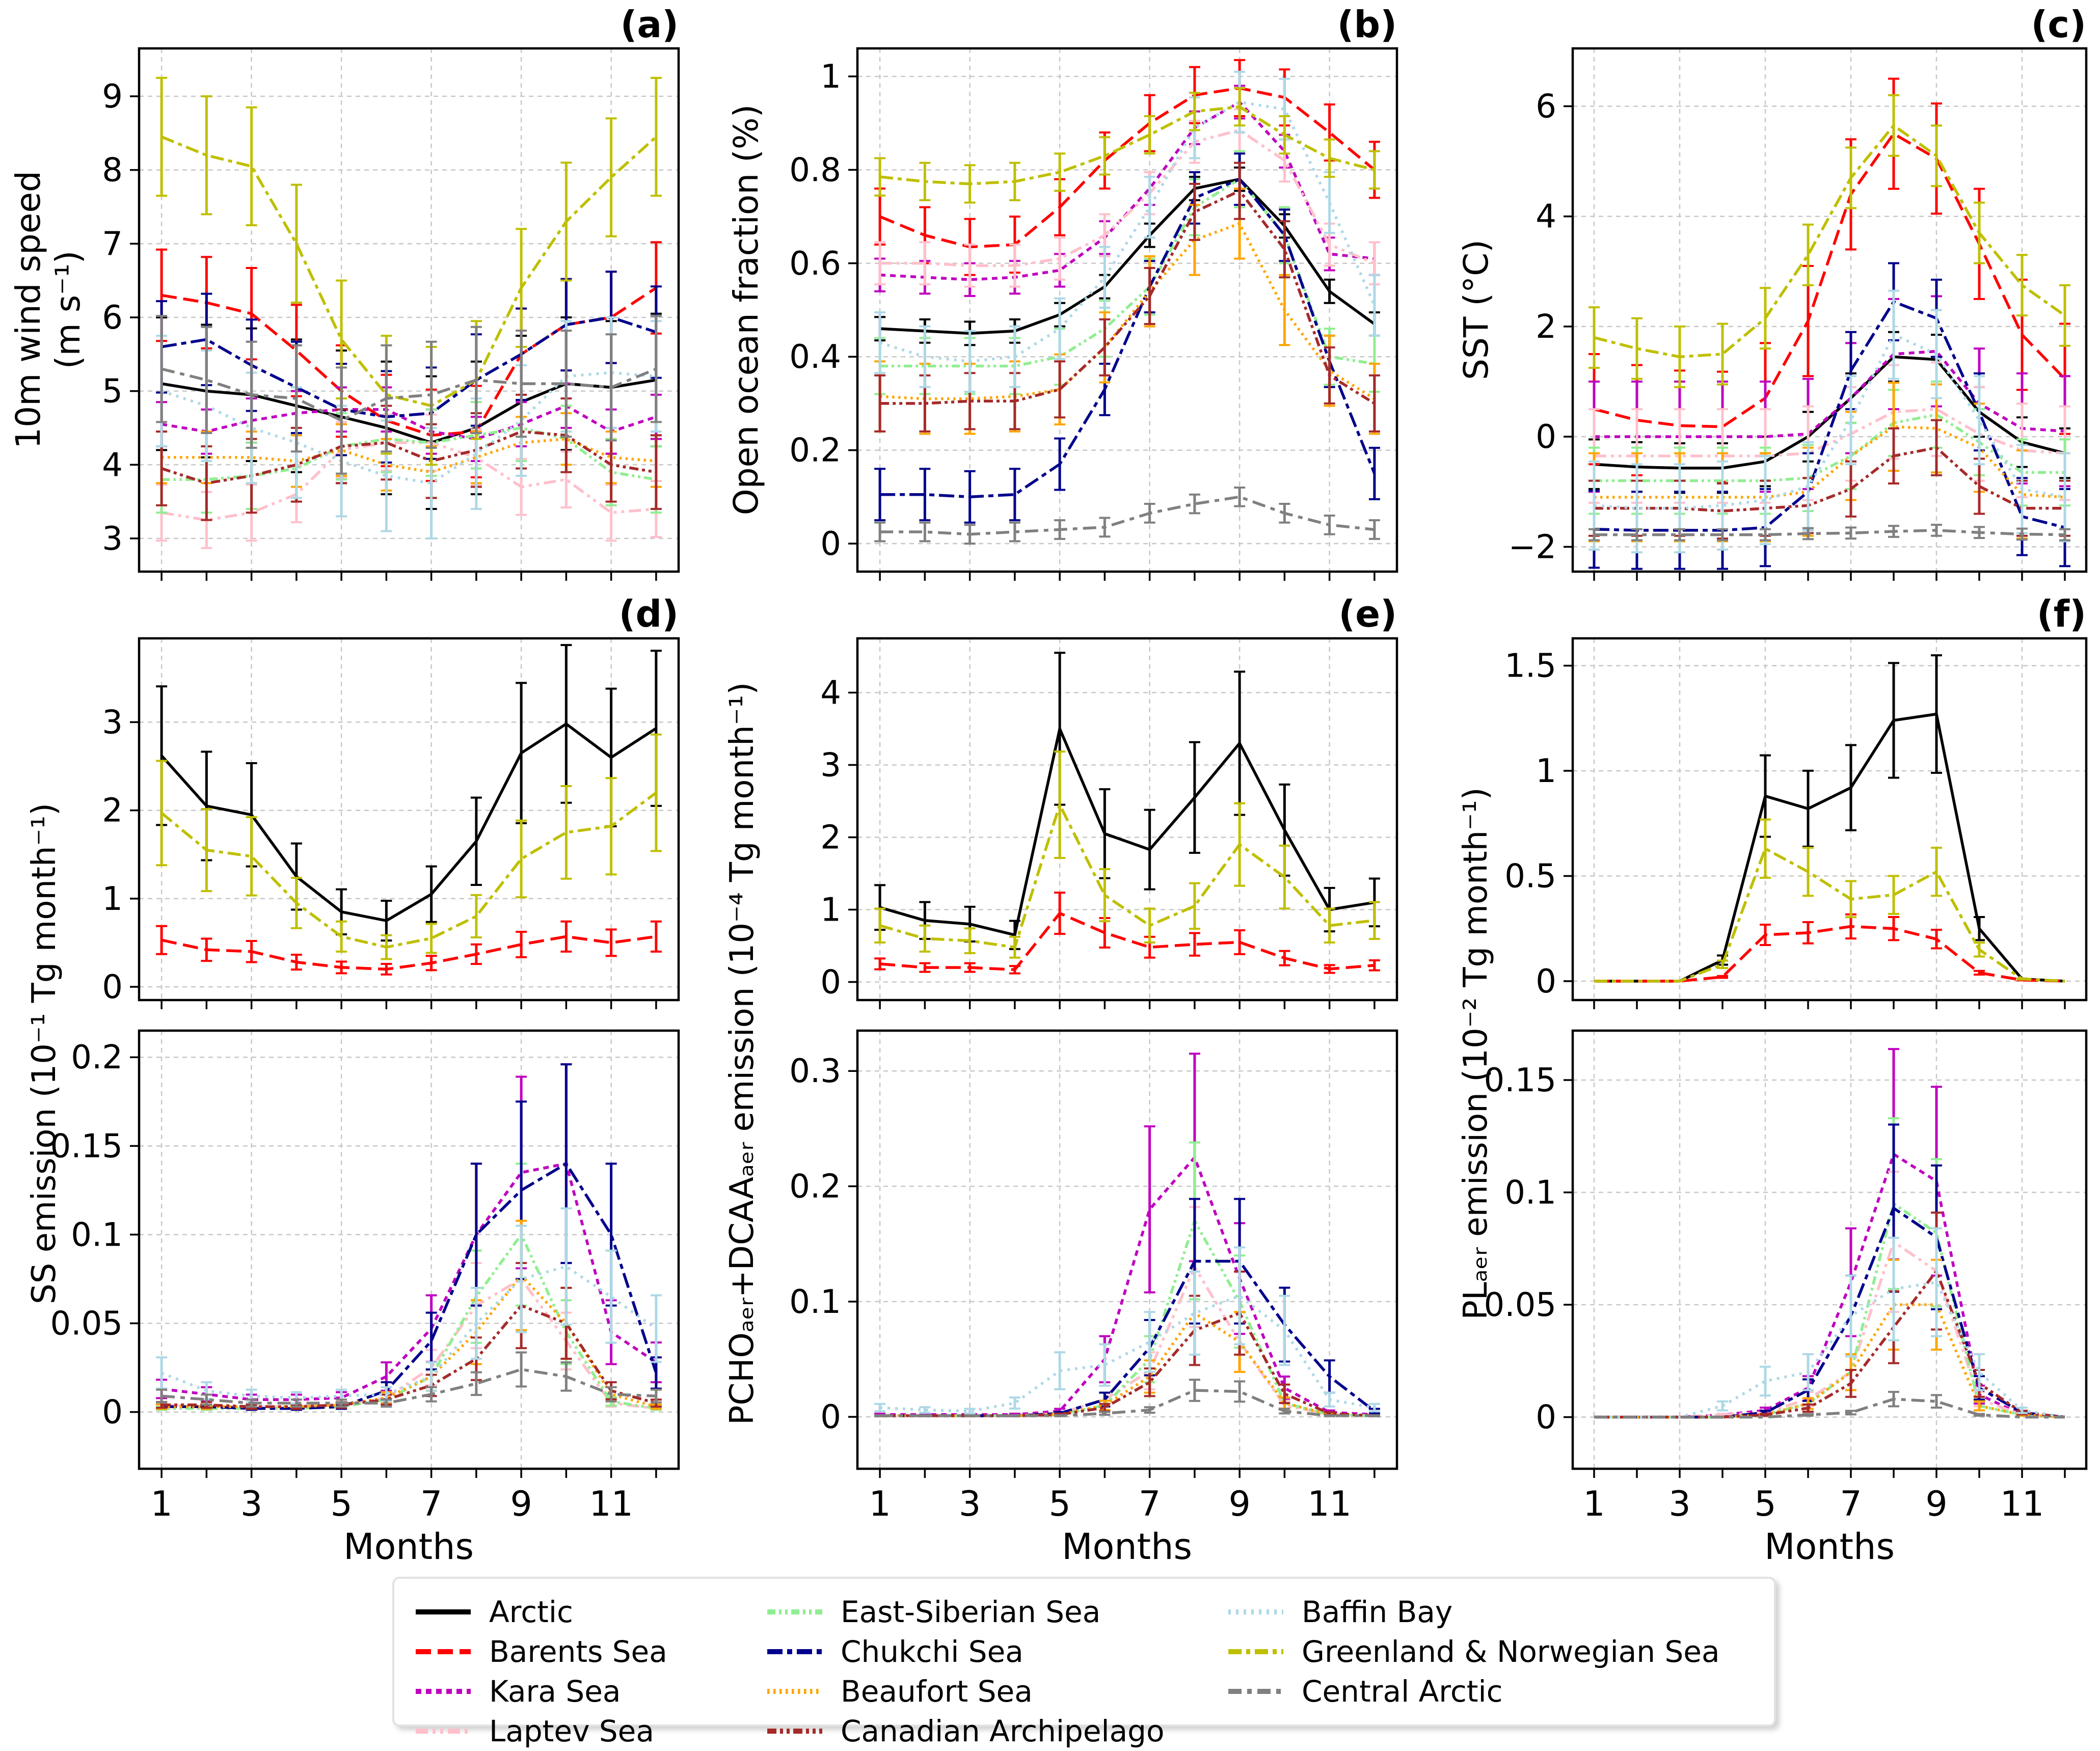  I want to click on x-axis-label-months-right: Months, so click(1829, 1547).